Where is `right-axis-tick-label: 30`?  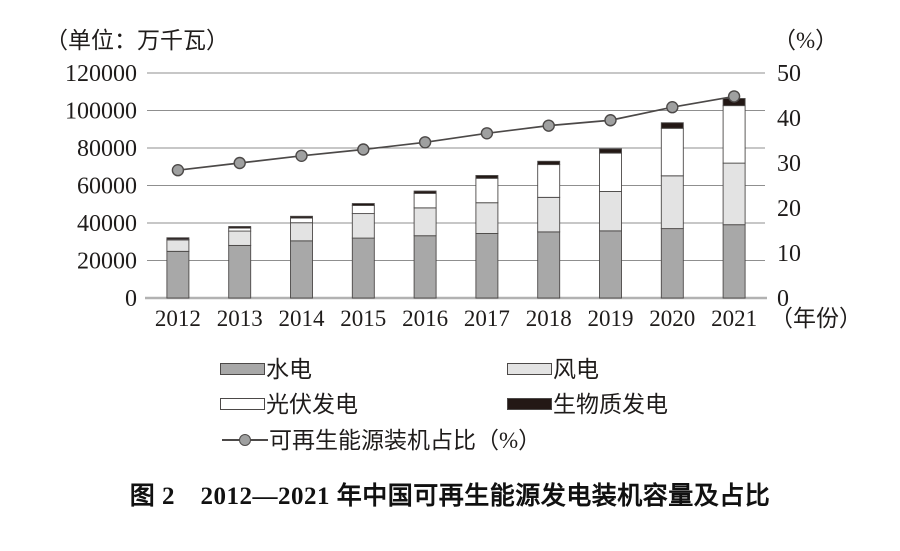
right-axis-tick-label: 30 is located at coordinates (789, 164).